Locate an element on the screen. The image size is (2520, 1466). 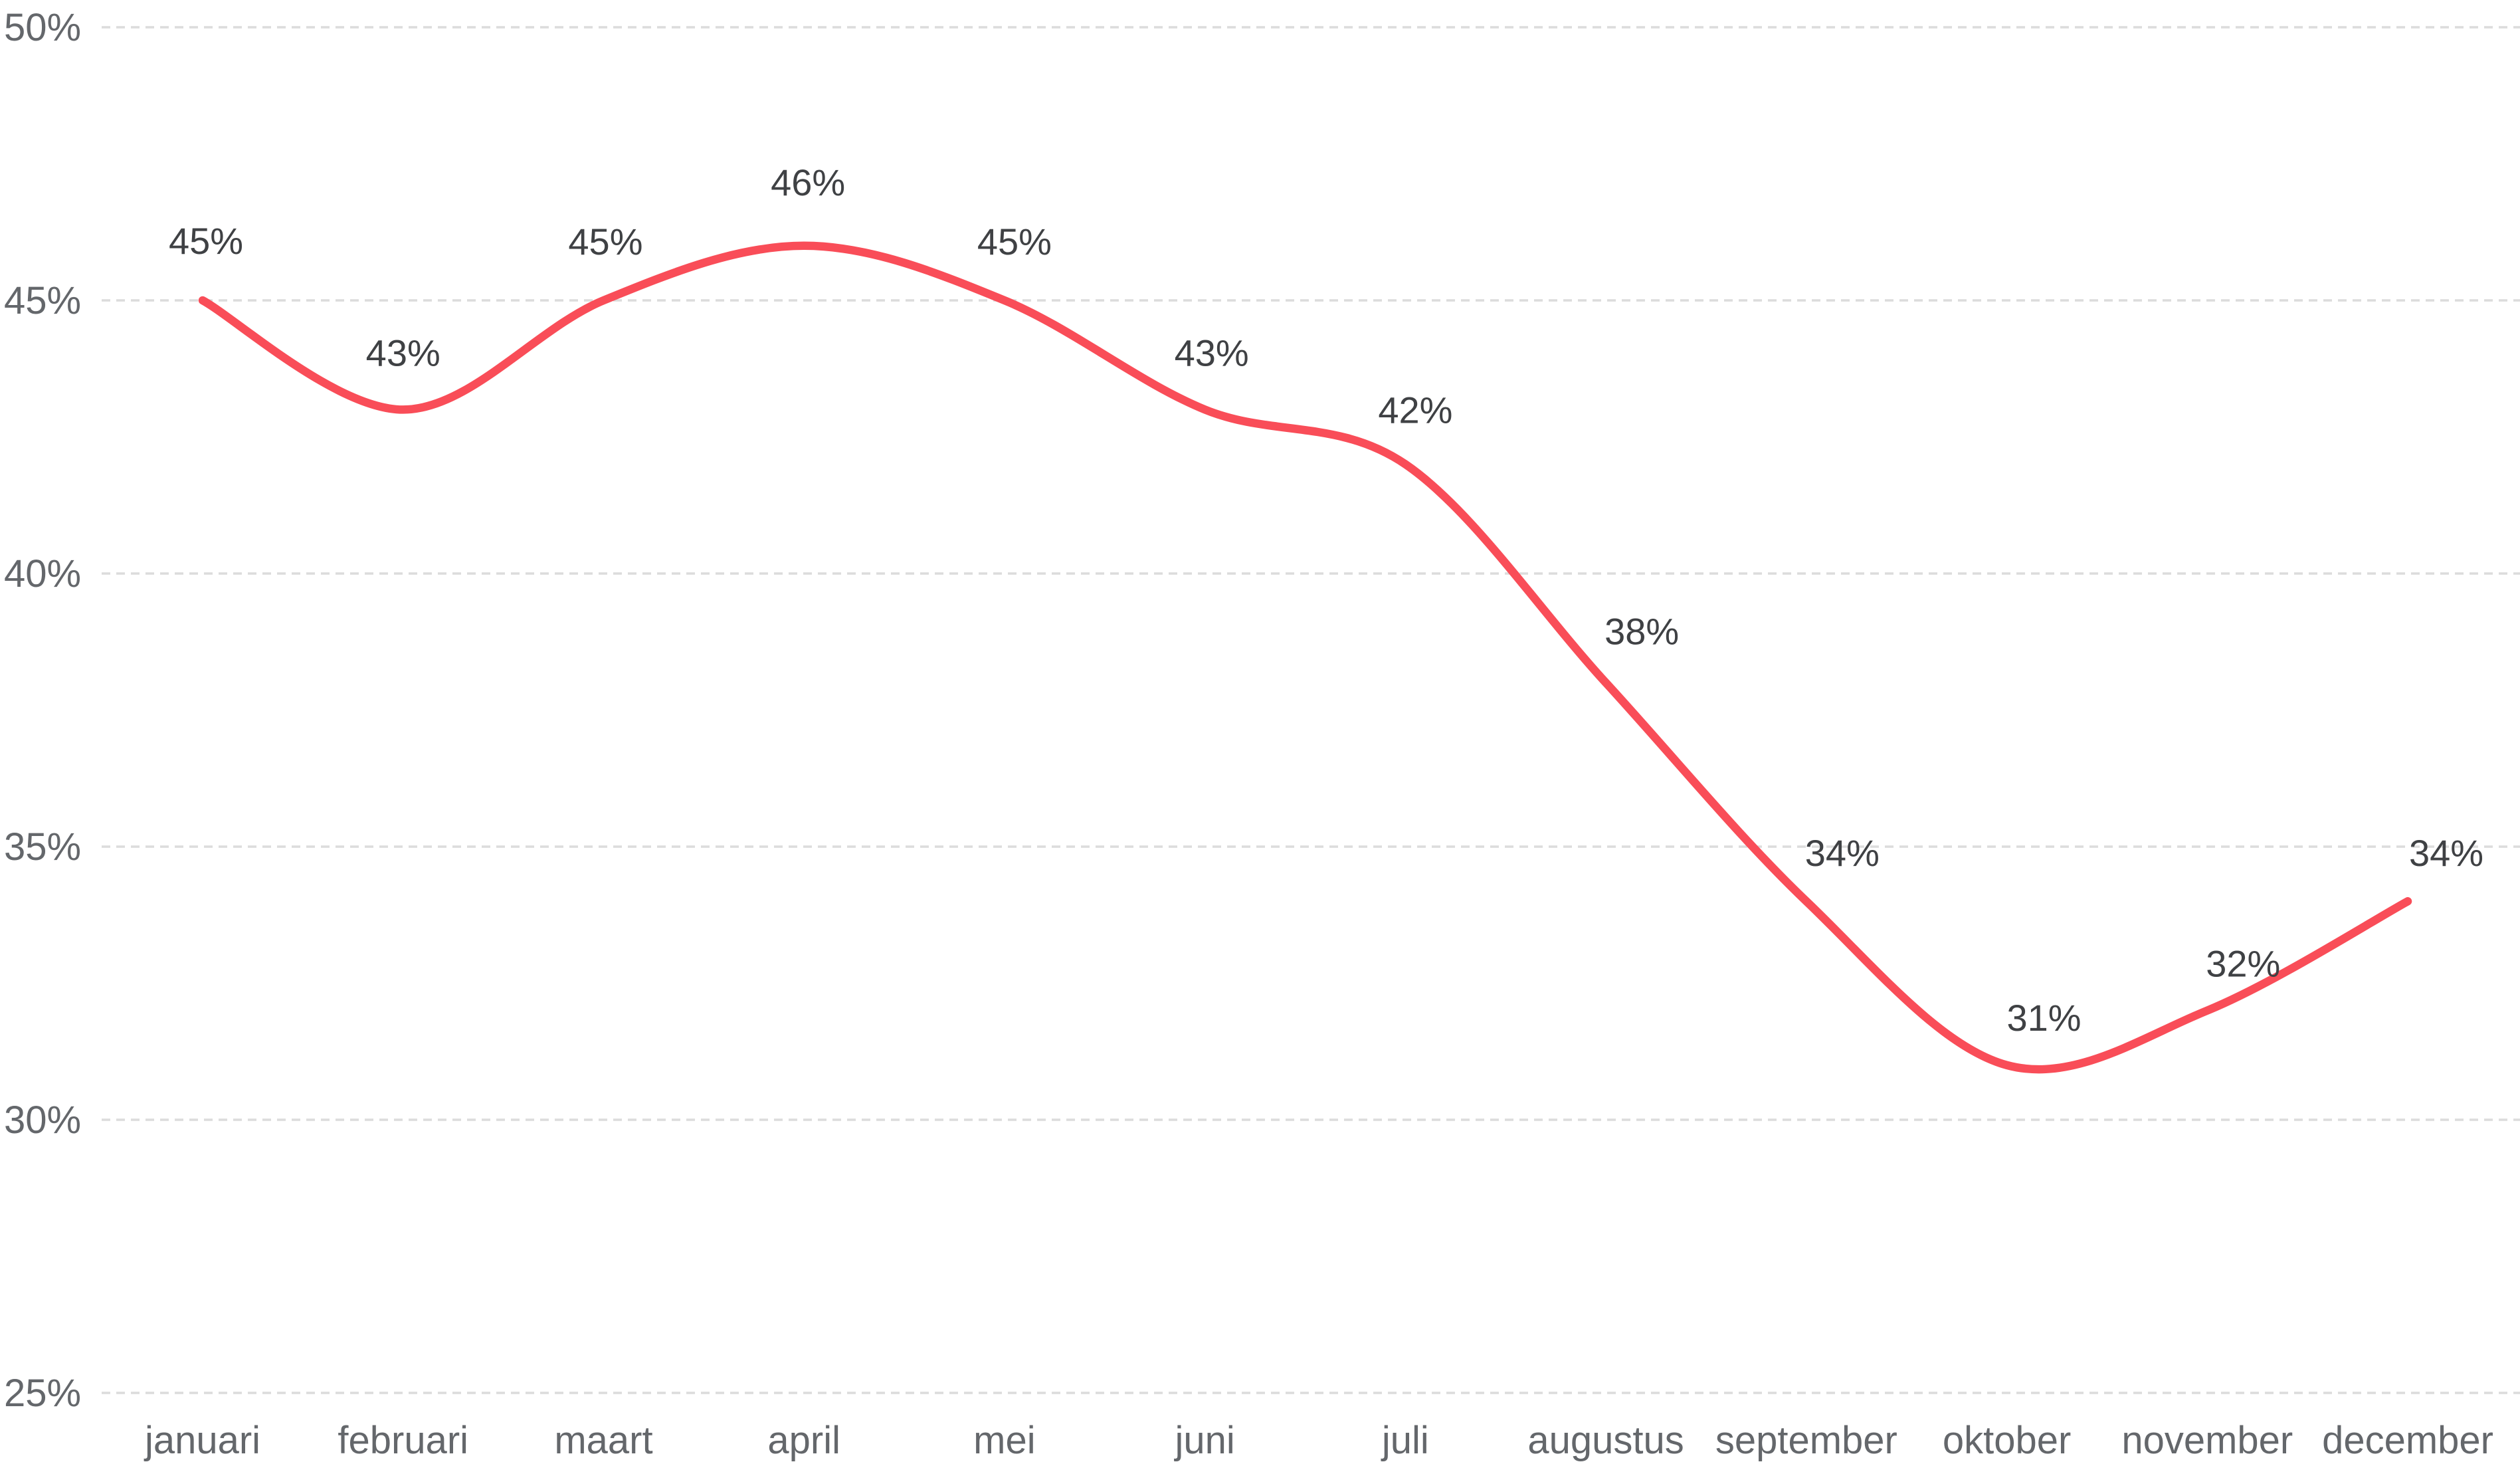
x-axis-label-april: april is located at coordinates (803, 1440).